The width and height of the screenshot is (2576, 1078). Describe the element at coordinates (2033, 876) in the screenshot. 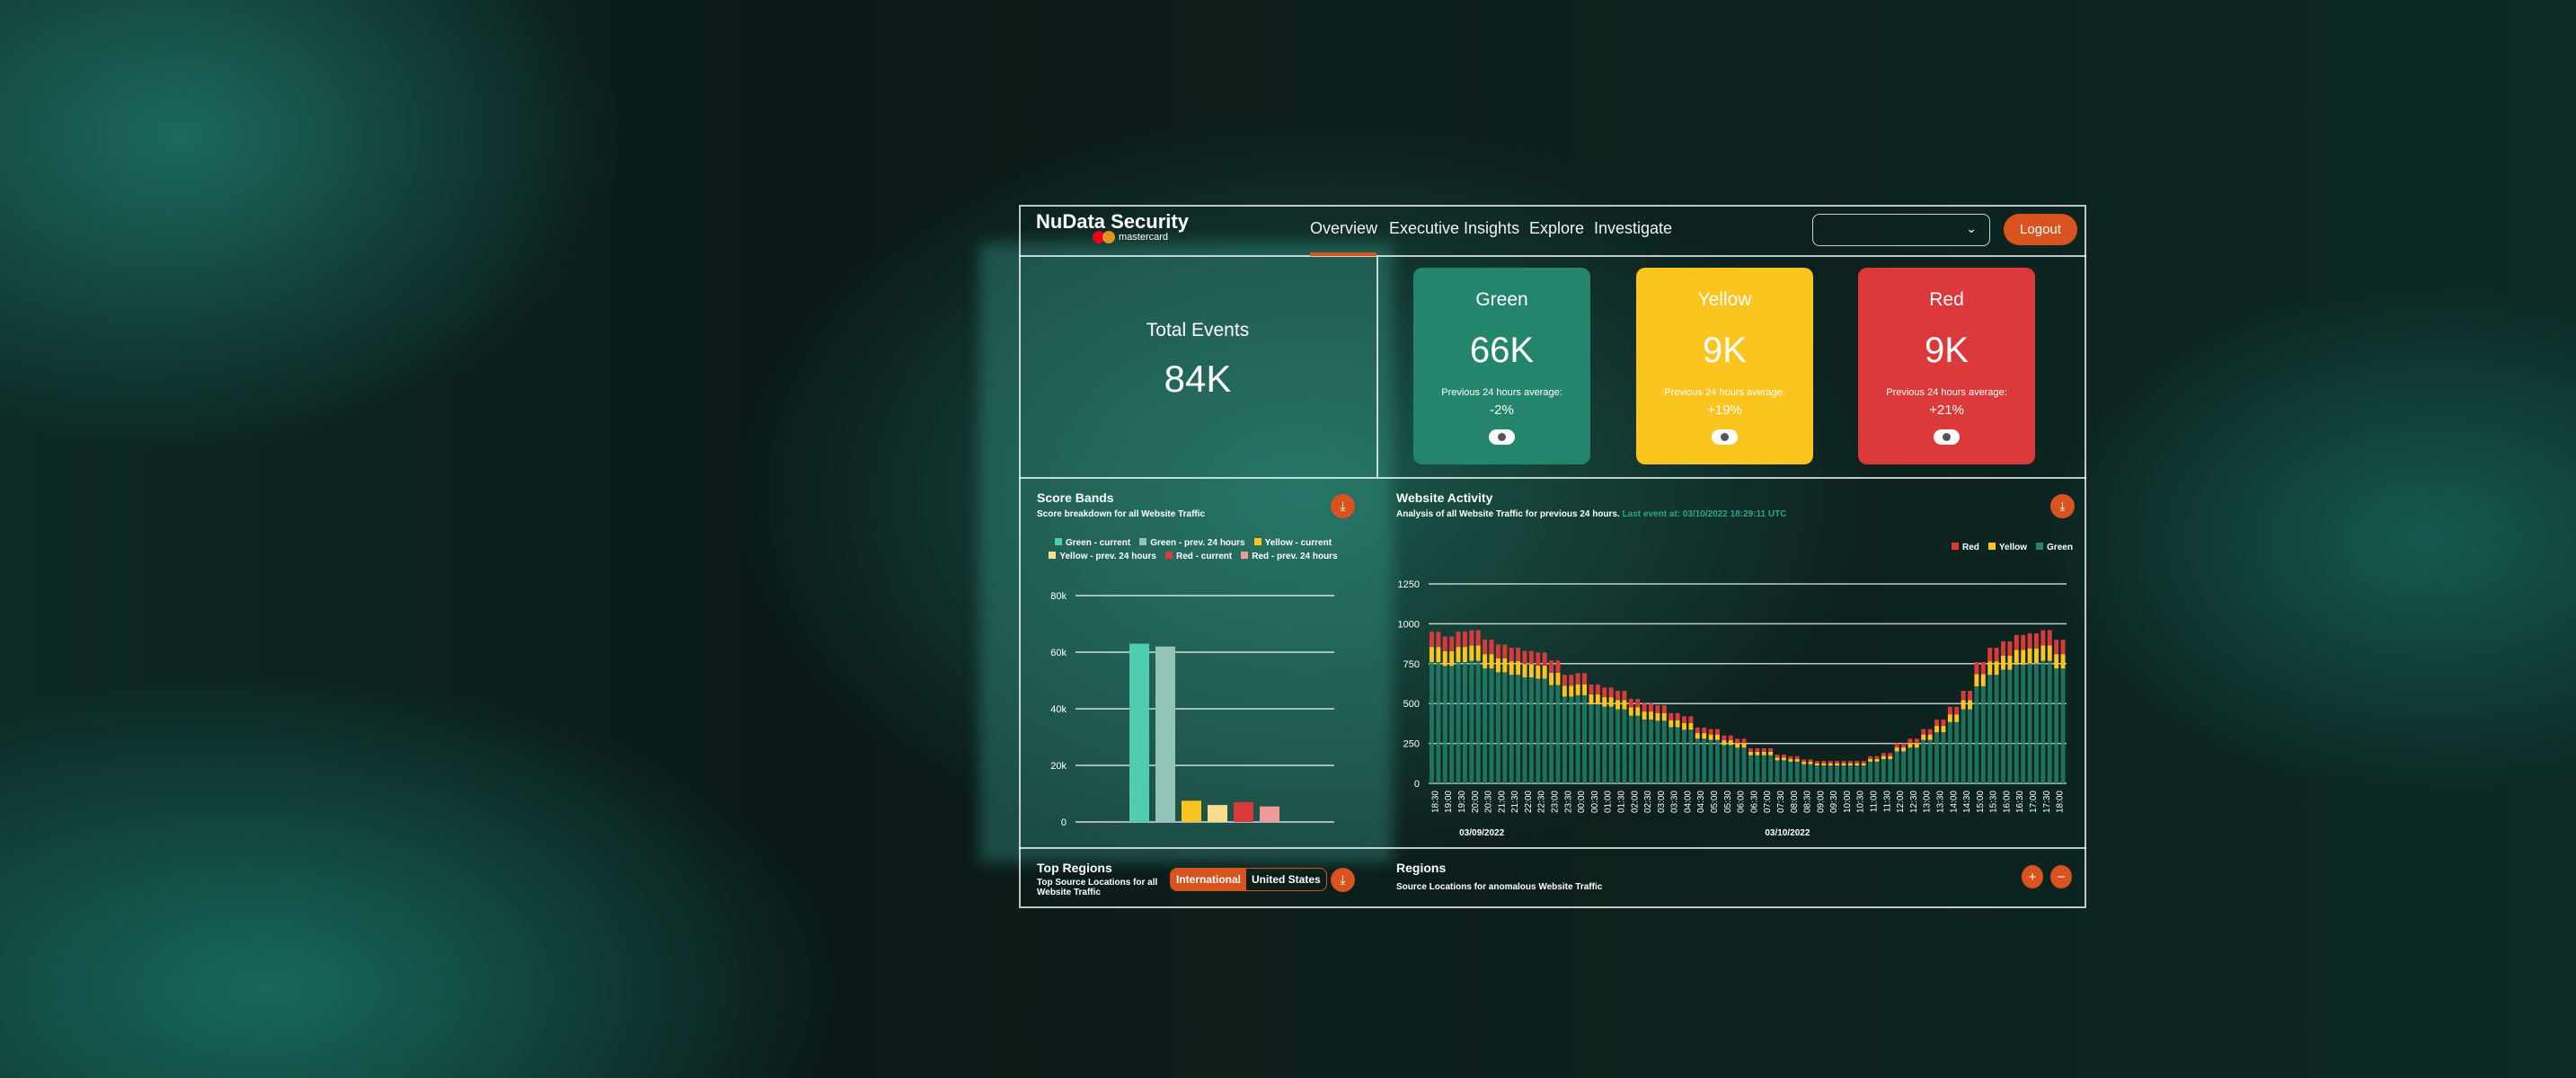

I see `zoom-in-button: +` at that location.